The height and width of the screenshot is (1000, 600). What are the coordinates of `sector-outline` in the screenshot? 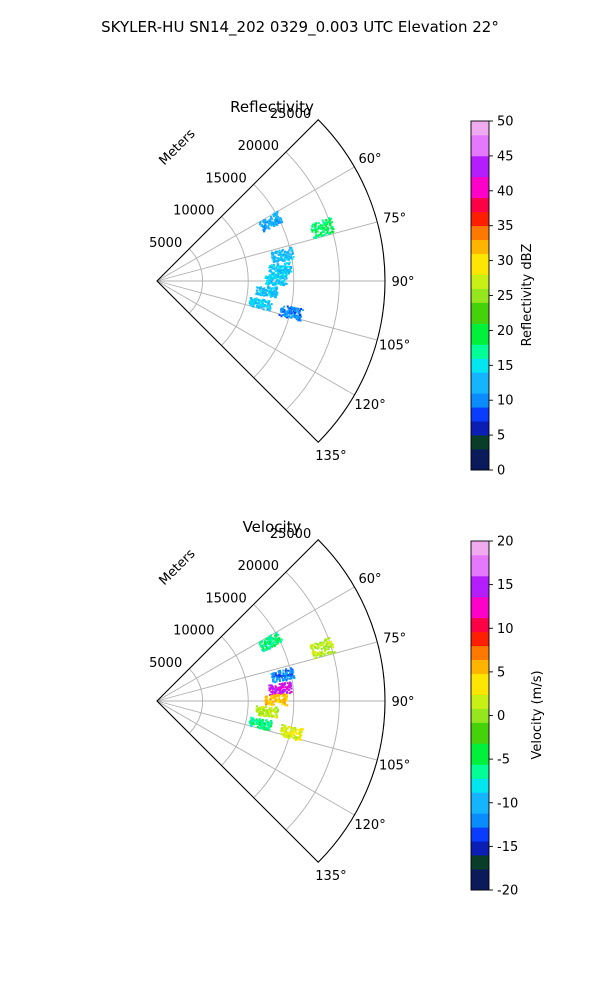 It's located at (271, 701).